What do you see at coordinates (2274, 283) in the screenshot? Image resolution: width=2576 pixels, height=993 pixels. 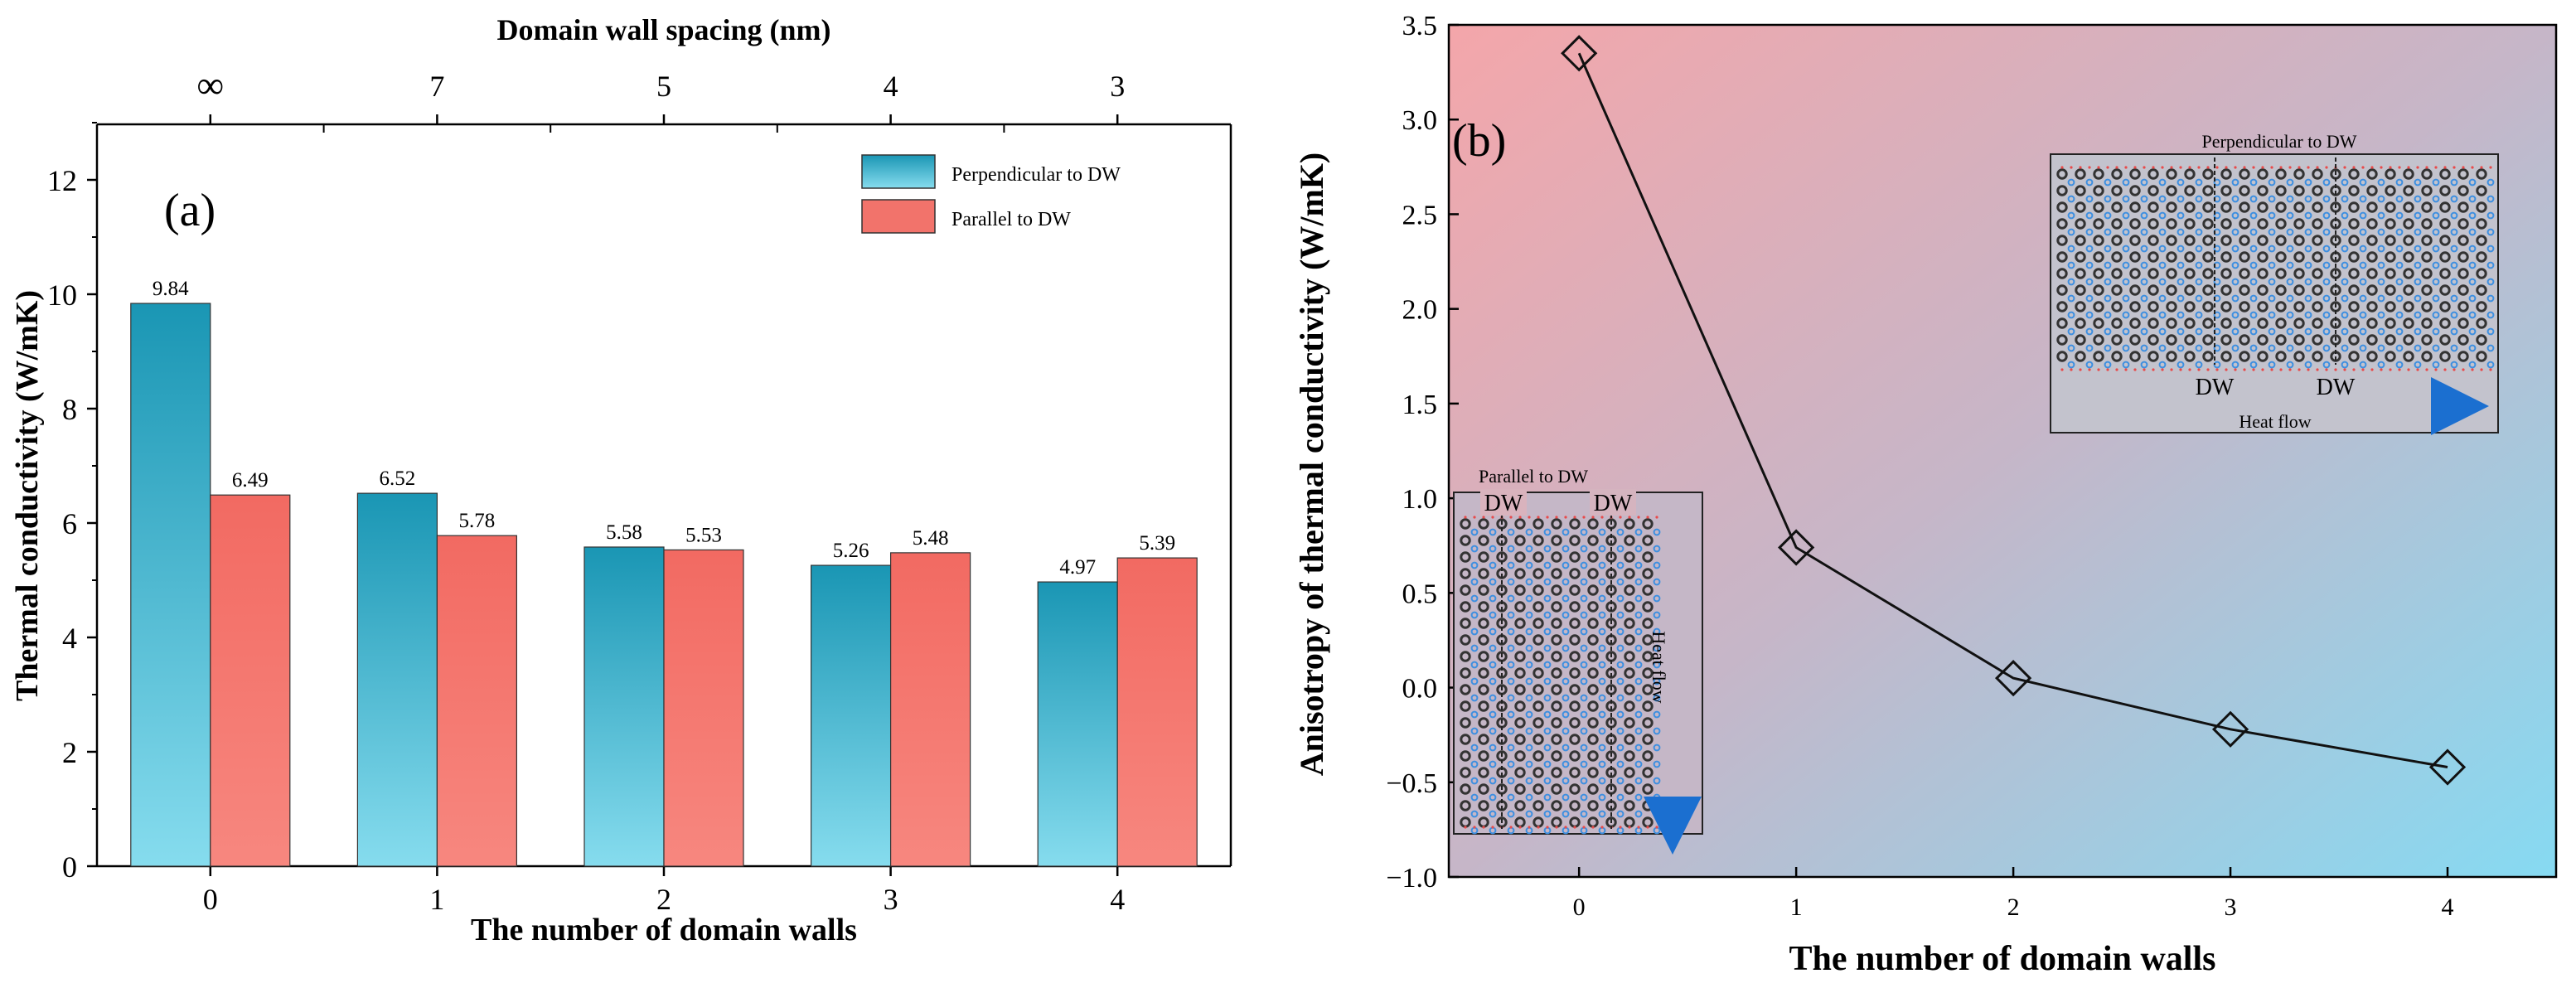 I see `inset-perpendicular: Perpendicular to DW DW DW Heat flow` at bounding box center [2274, 283].